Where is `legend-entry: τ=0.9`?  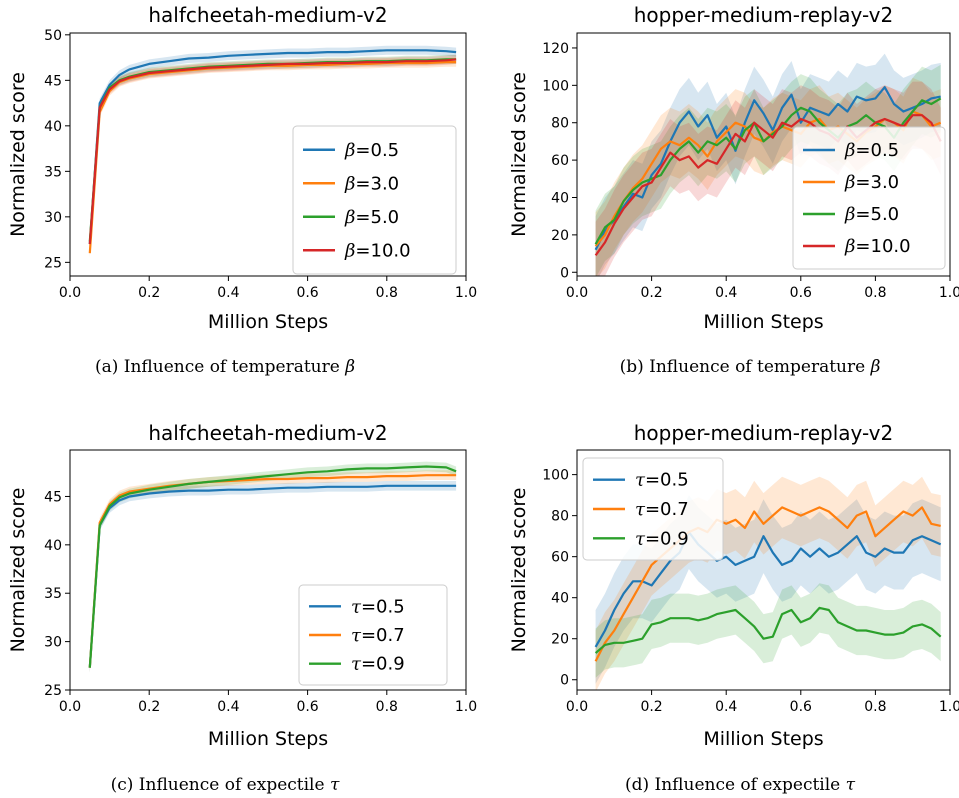
legend-entry: τ=0.9 is located at coordinates (662, 538).